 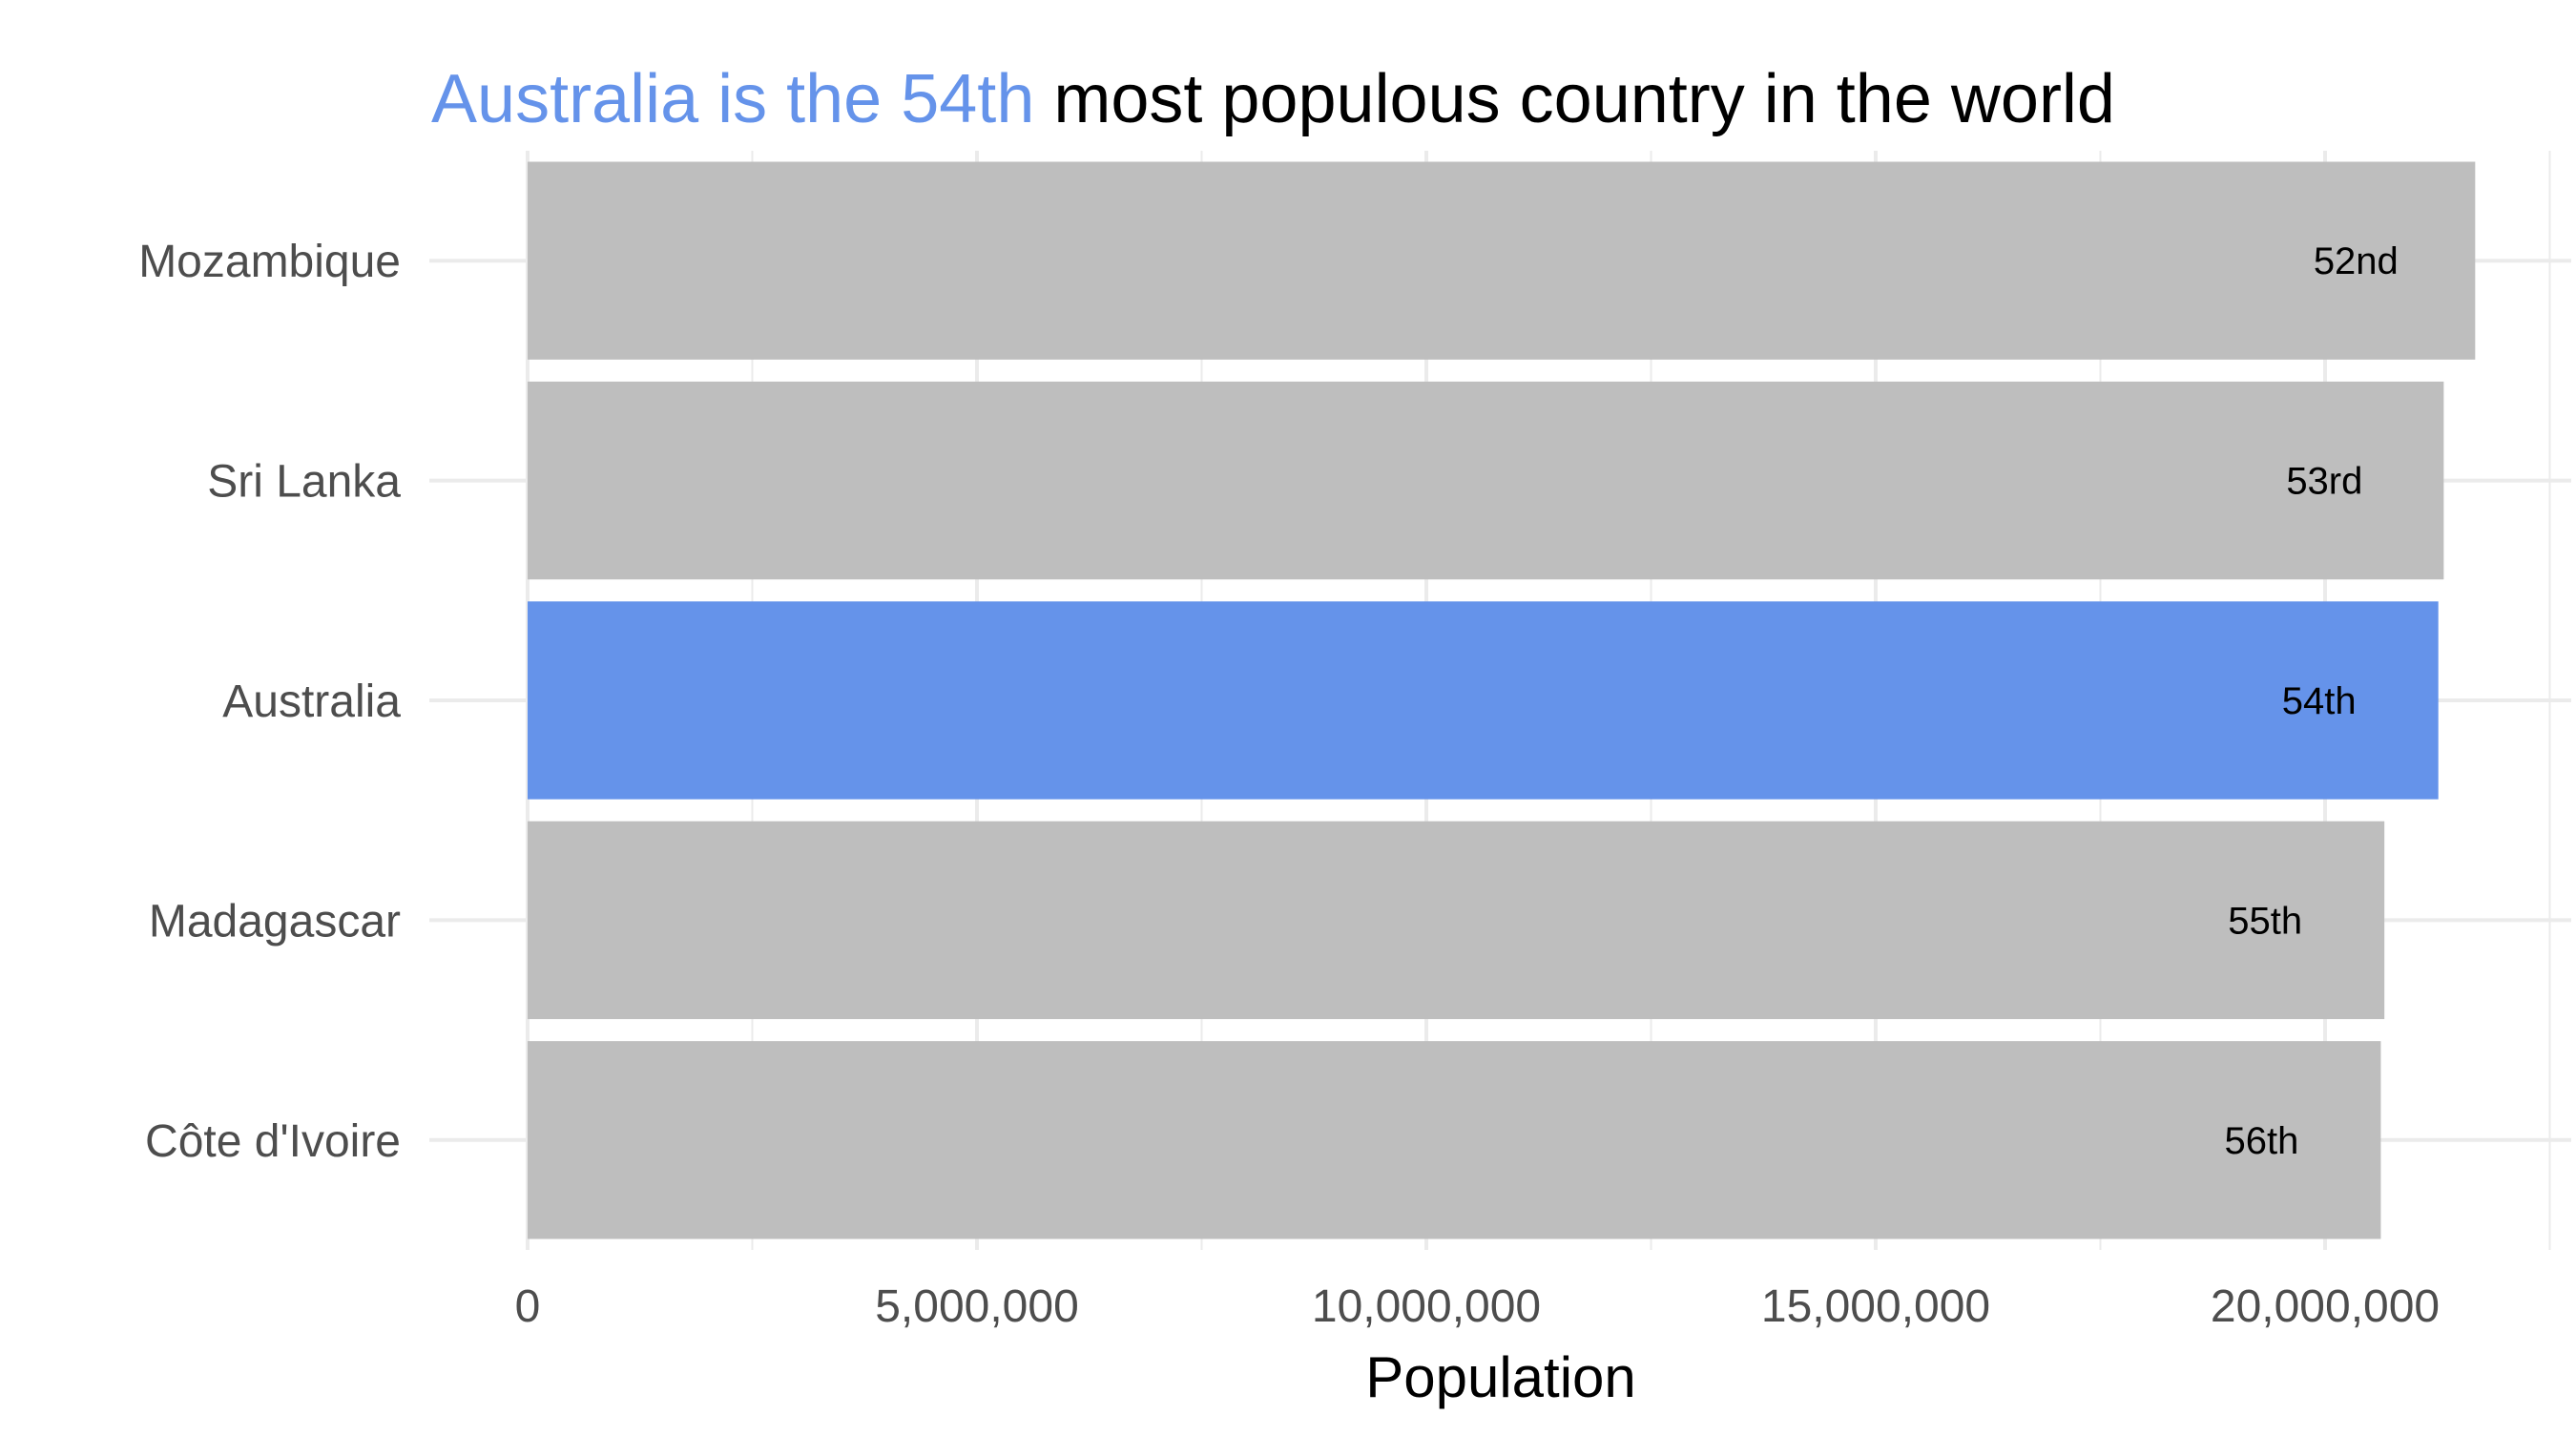 I want to click on bar-data-label: 52nd, so click(x=2356, y=261).